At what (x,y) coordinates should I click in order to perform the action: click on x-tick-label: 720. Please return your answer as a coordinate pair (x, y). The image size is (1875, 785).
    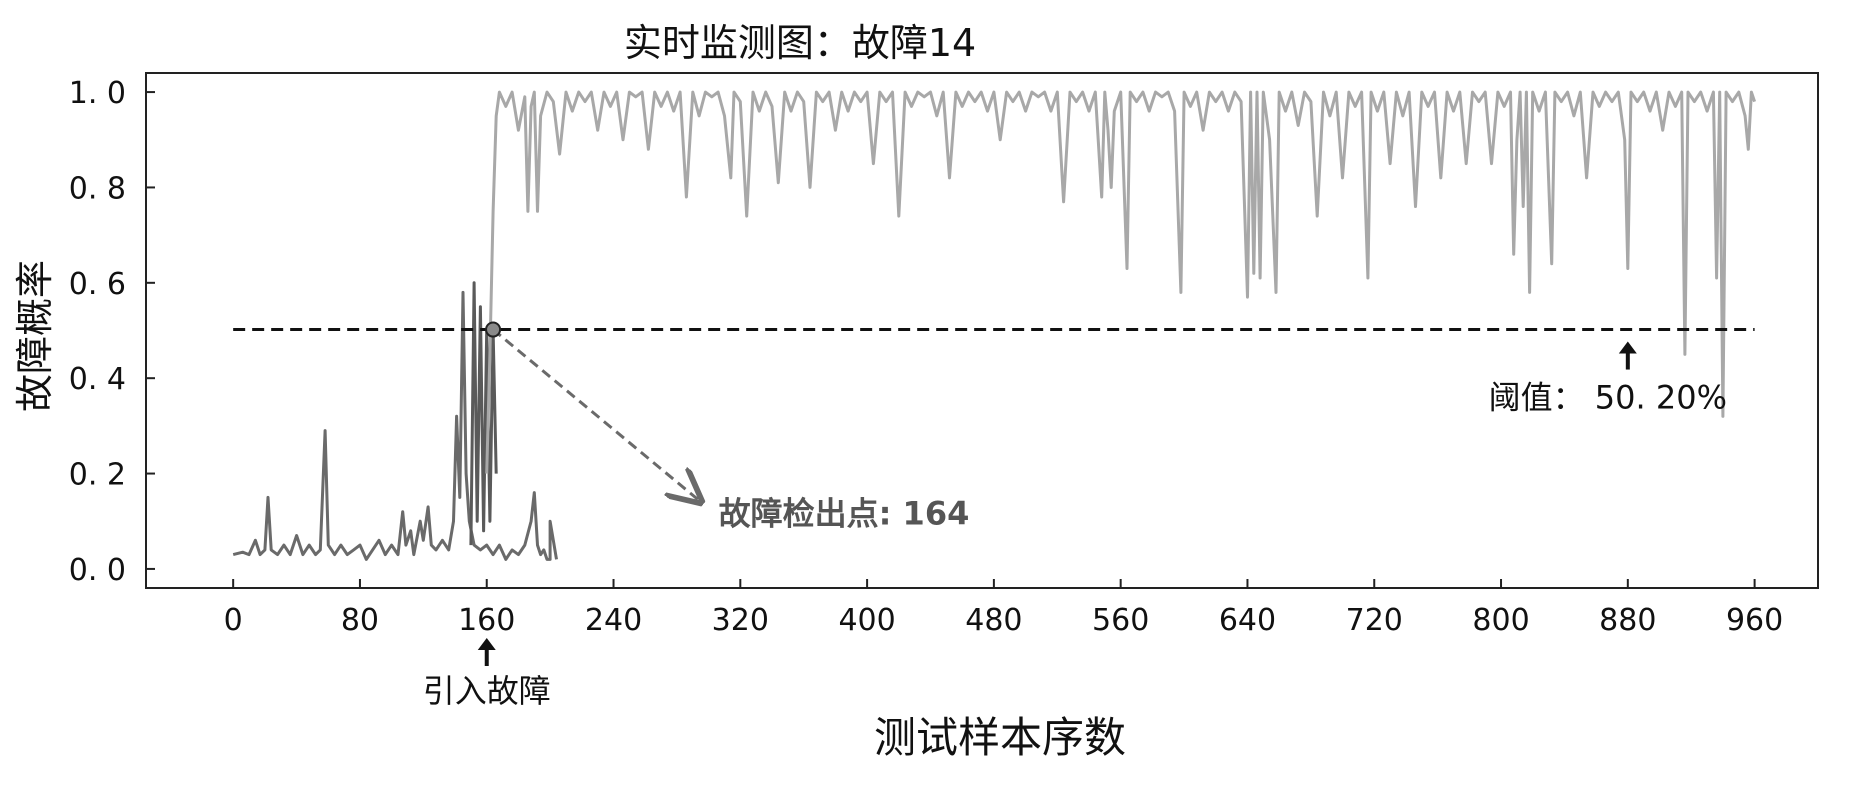
    Looking at the image, I should click on (1374, 620).